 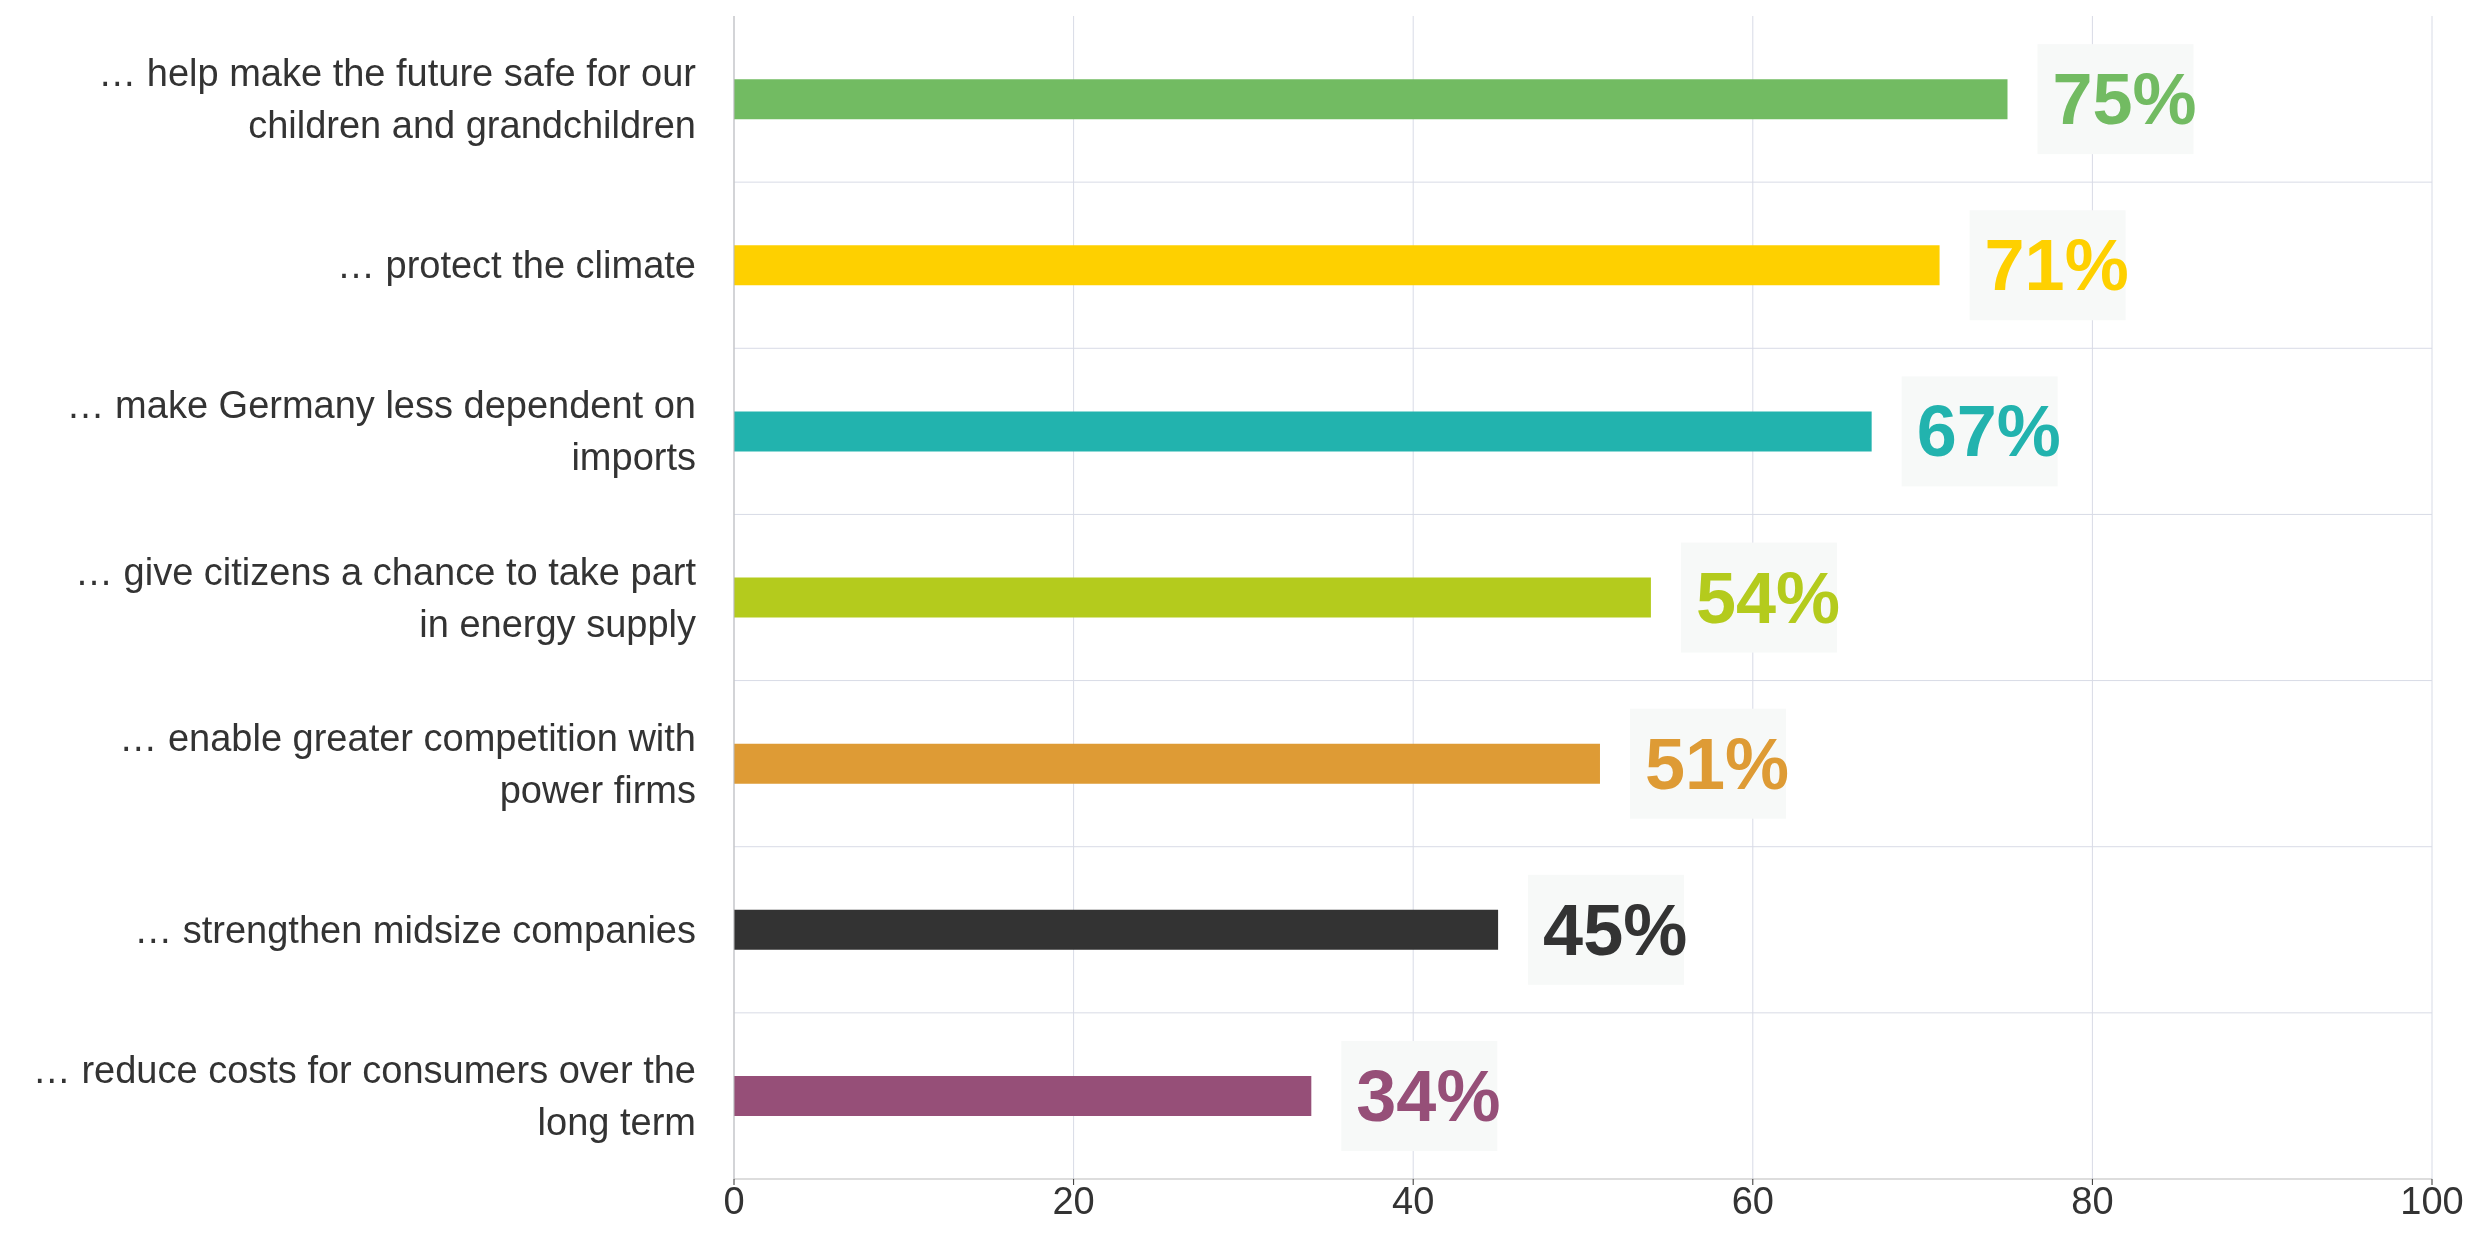 What do you see at coordinates (1988, 431) in the screenshot?
I see `data-label: 67%` at bounding box center [1988, 431].